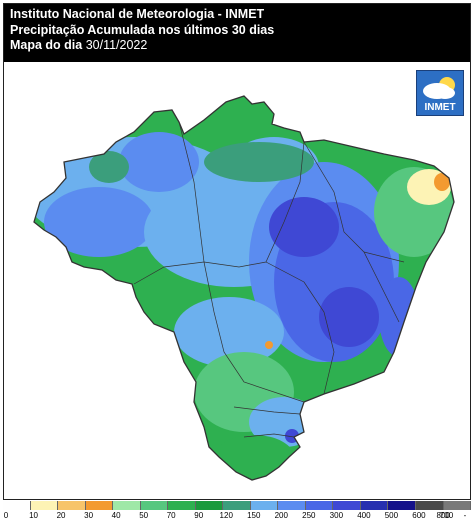 This screenshot has width=474, height=523. I want to click on field-north-blue, so click(159, 162).